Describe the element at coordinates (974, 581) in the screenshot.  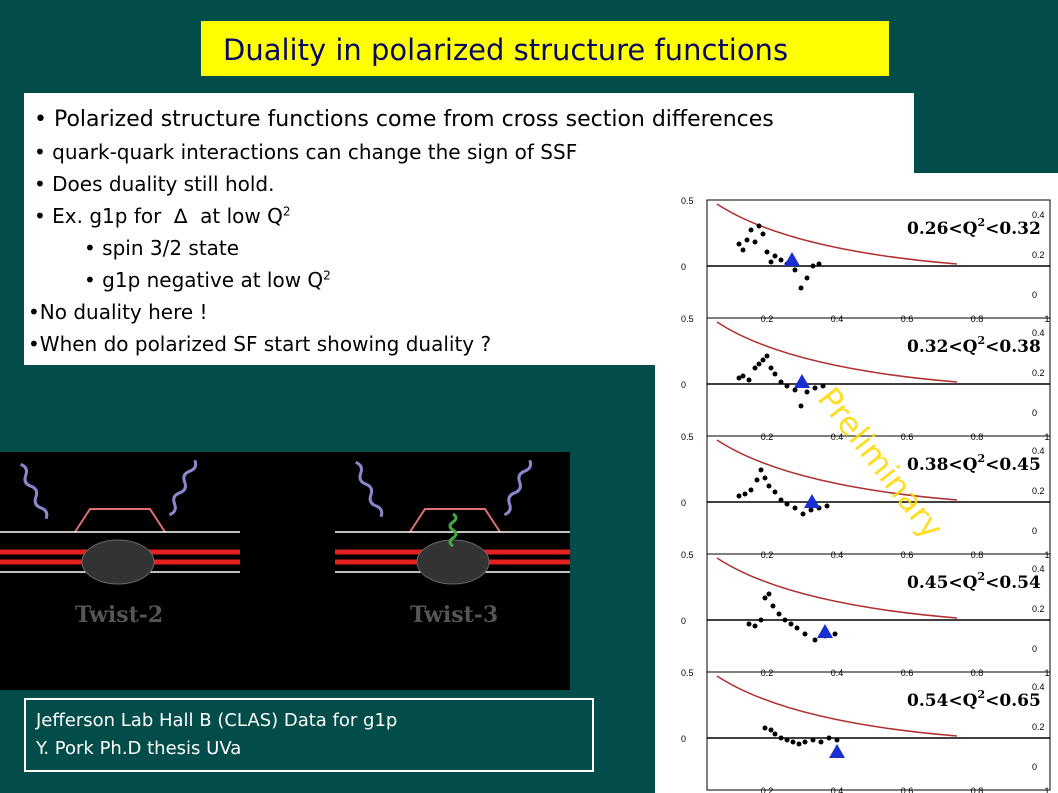
I see `panel-label: 0.45<Q2<0.54` at that location.